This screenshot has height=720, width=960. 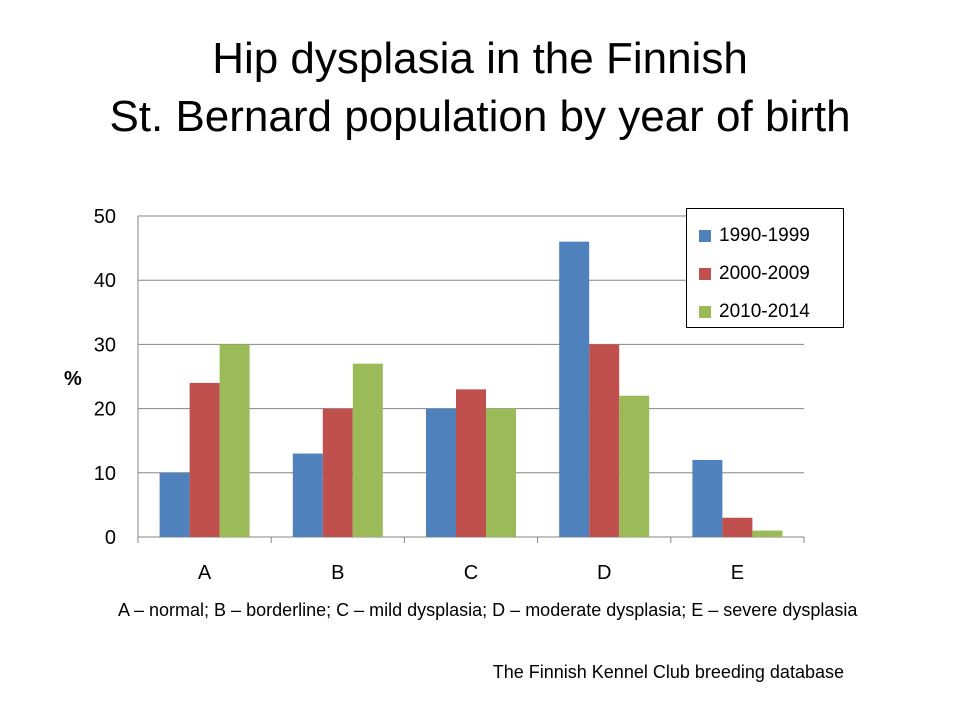 I want to click on bar-d-2000-2009, so click(x=604, y=440).